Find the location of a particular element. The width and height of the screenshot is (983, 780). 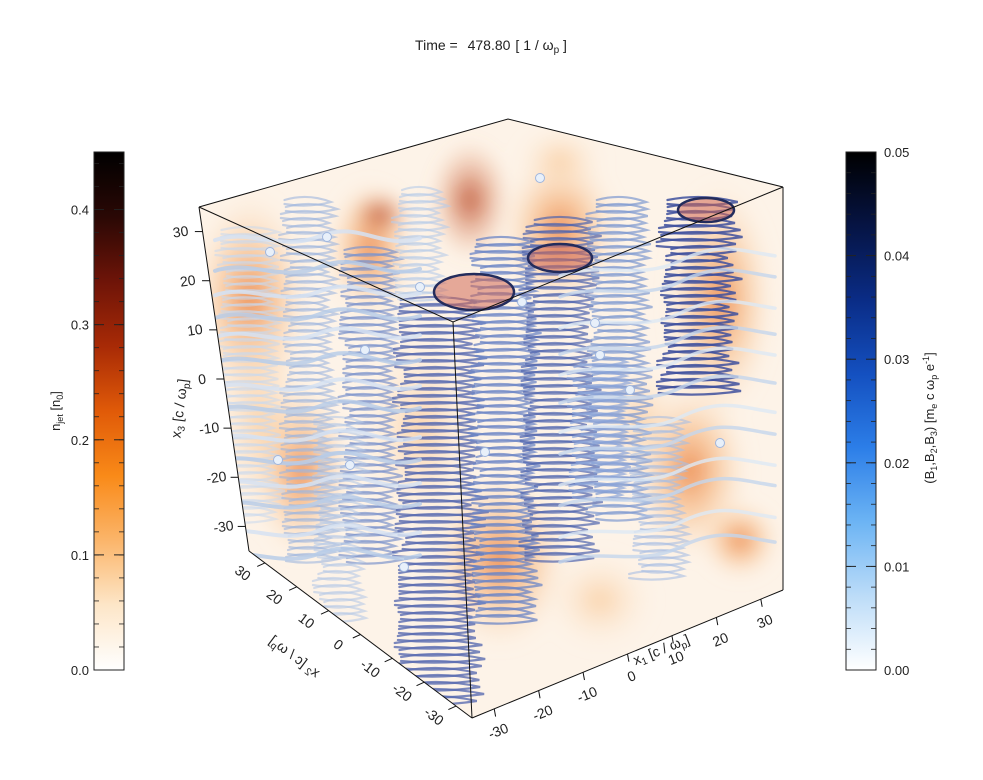

field-colorbar-minor-ticks is located at coordinates (861, 411).